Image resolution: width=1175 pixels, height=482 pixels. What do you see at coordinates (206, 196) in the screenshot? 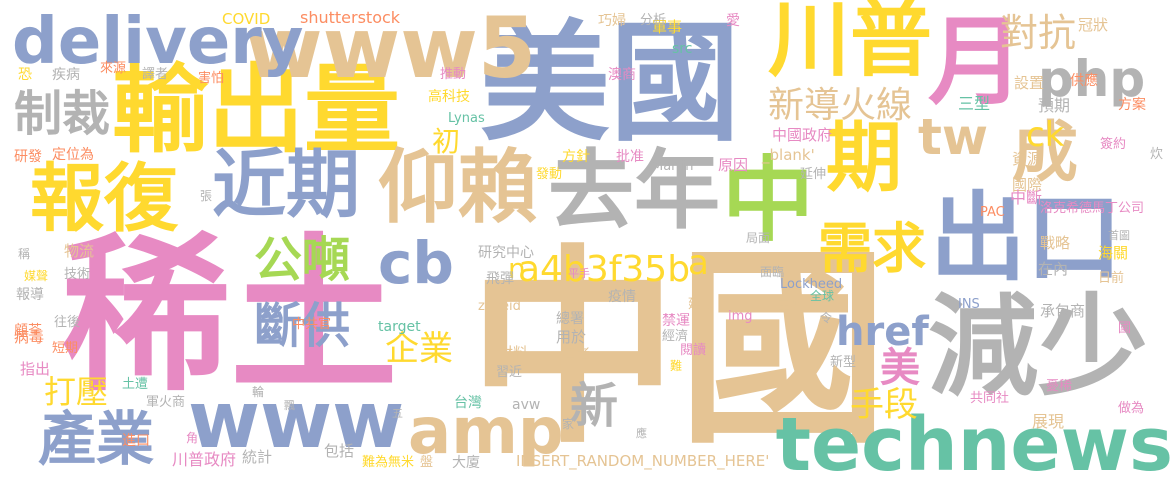
I see `word: 張` at bounding box center [206, 196].